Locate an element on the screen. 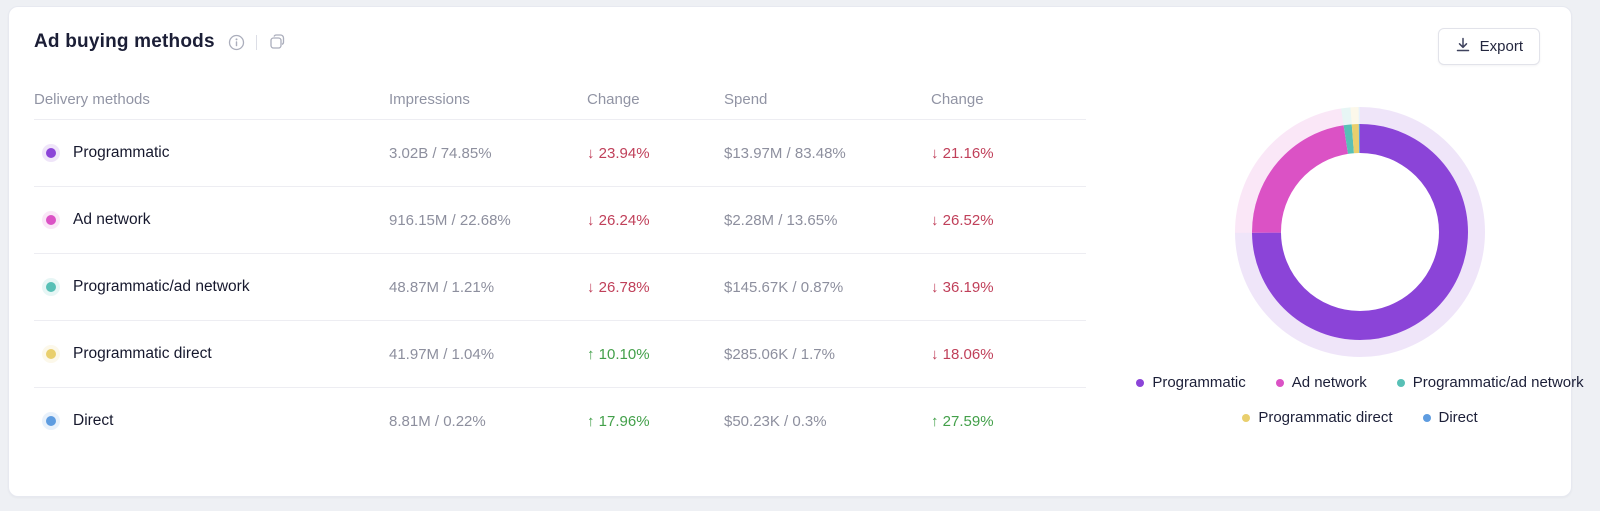 Image resolution: width=1600 pixels, height=511 pixels. col-header-spend-change: Change is located at coordinates (957, 99).